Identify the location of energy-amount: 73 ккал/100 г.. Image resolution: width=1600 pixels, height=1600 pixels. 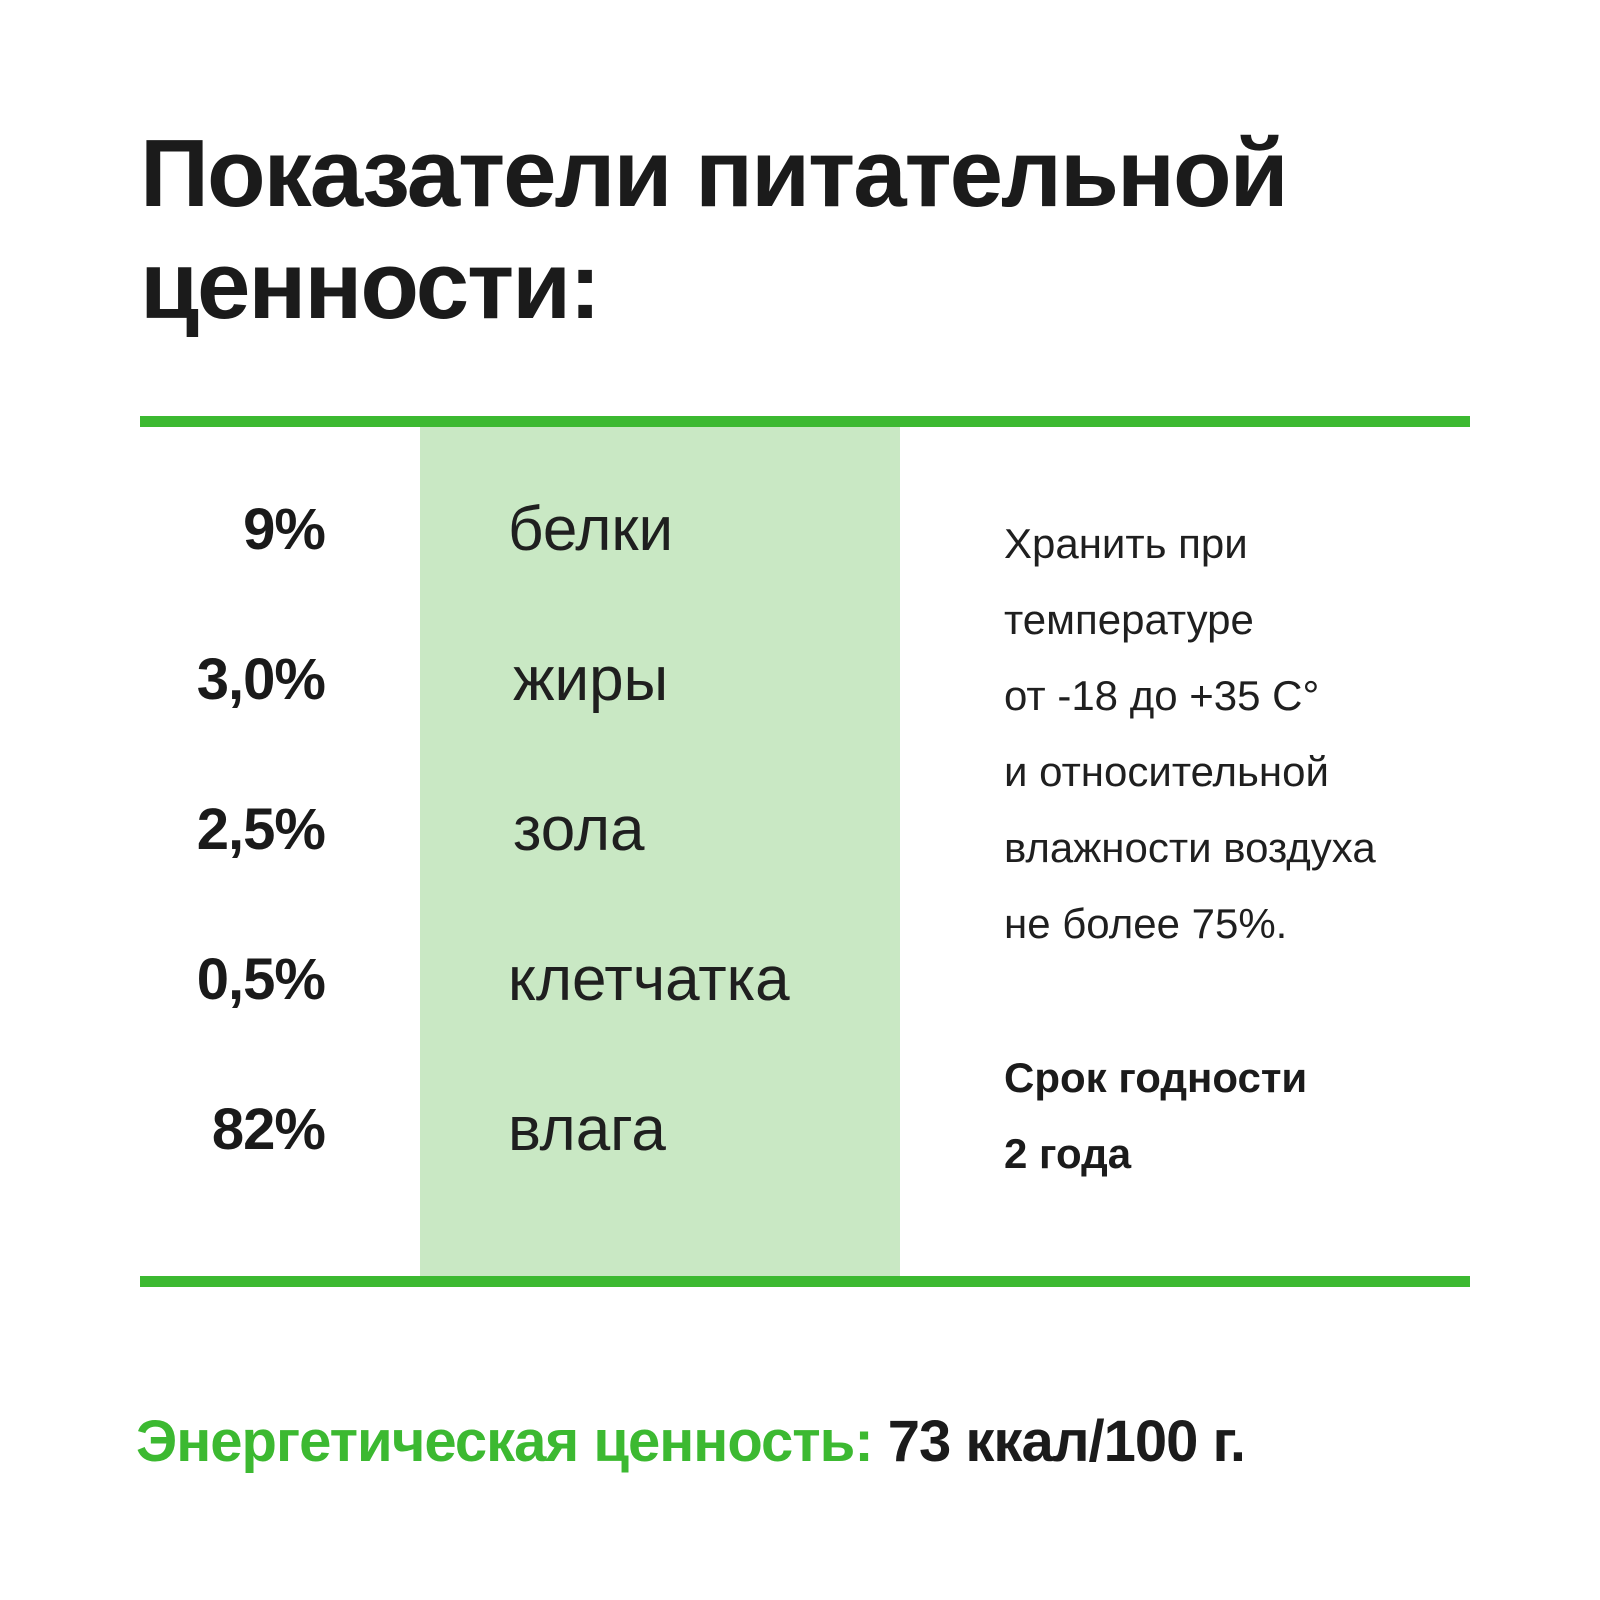
(1066, 1441).